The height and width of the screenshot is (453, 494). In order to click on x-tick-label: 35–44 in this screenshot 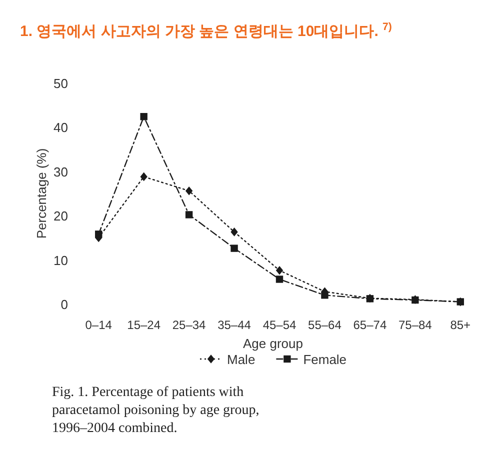, I will do `click(235, 325)`.